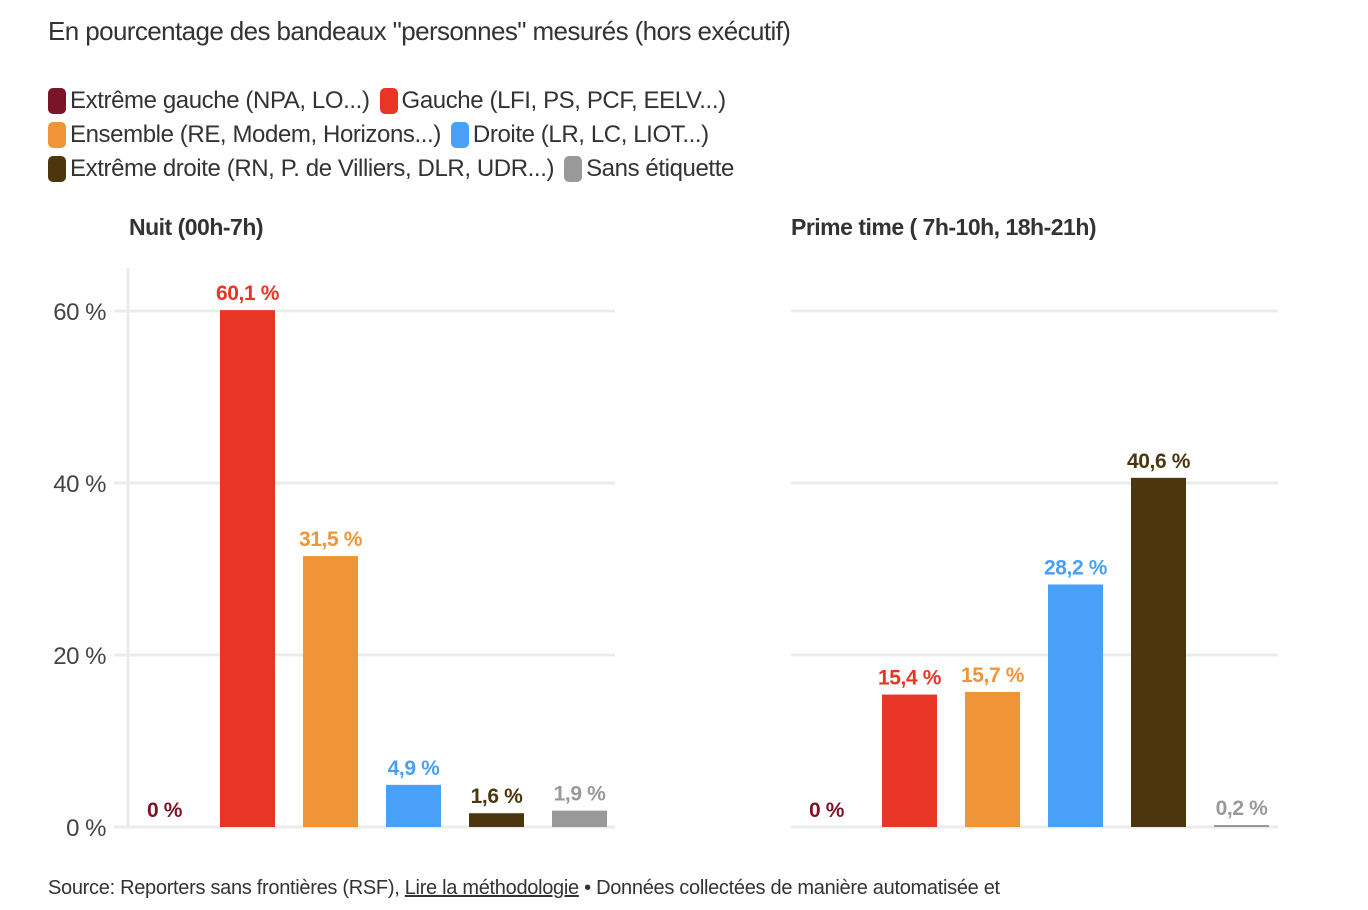 This screenshot has height=910, width=1368. I want to click on y-tick-label: 0 %, so click(86, 828).